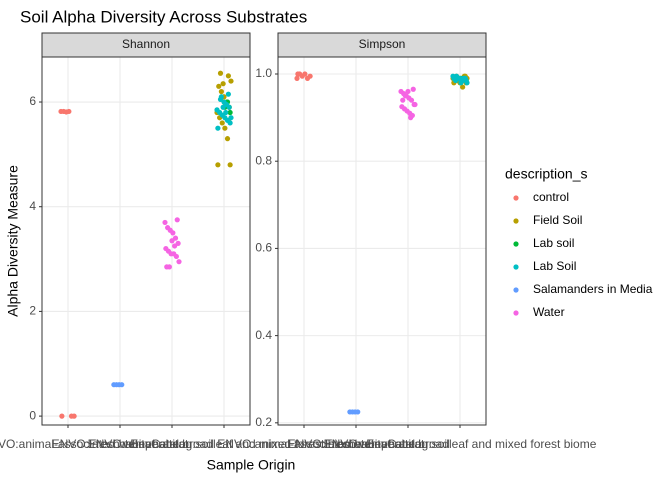 This screenshot has height=480, width=672. I want to click on strip-label: Shannon, so click(146, 44).